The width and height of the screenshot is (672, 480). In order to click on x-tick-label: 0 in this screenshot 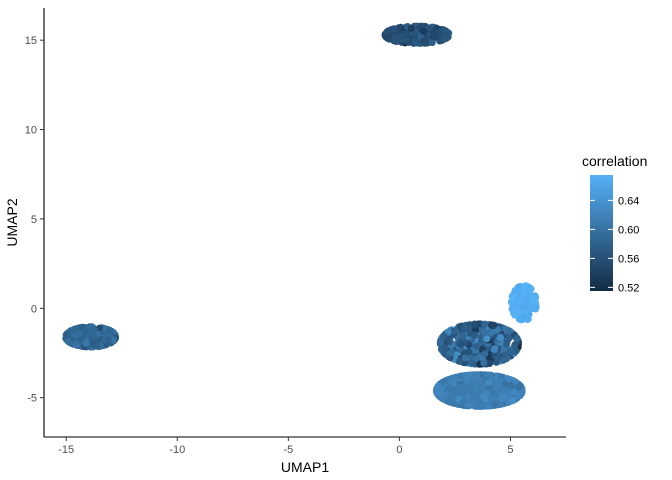, I will do `click(399, 450)`.